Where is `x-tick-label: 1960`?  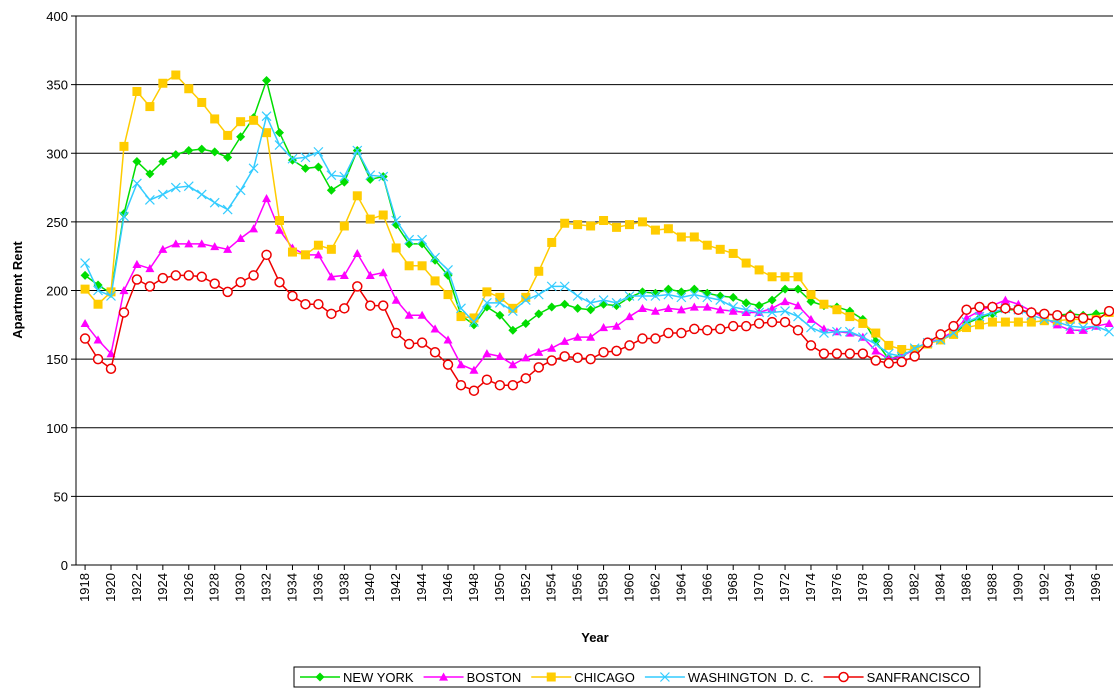
x-tick-label: 1960 is located at coordinates (628, 587).